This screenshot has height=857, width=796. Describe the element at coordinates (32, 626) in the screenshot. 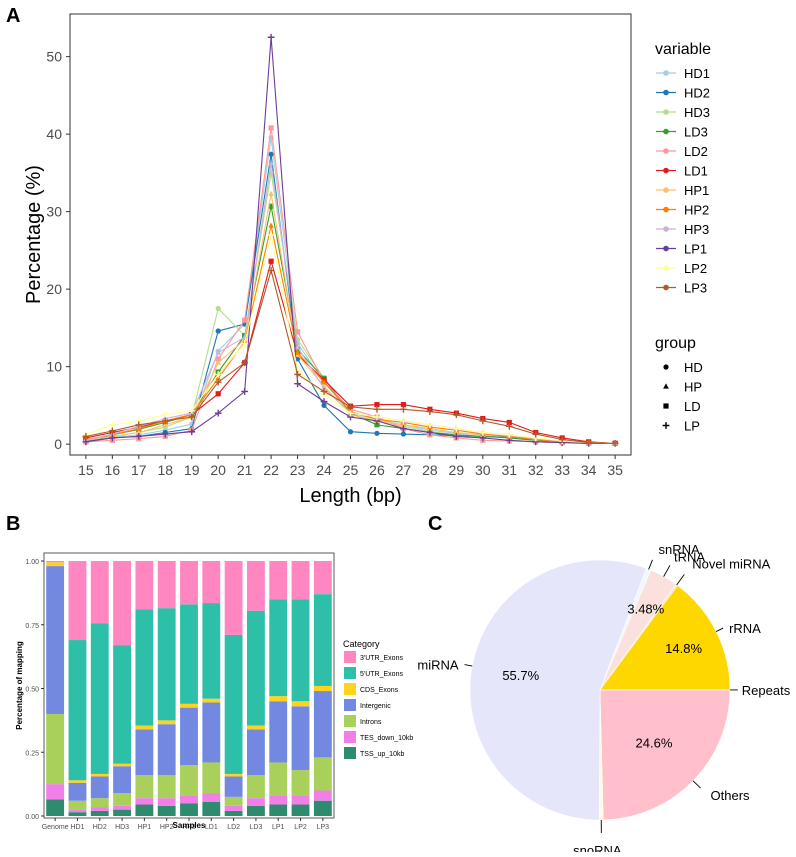

I see `y-tick-label: 0.75` at that location.